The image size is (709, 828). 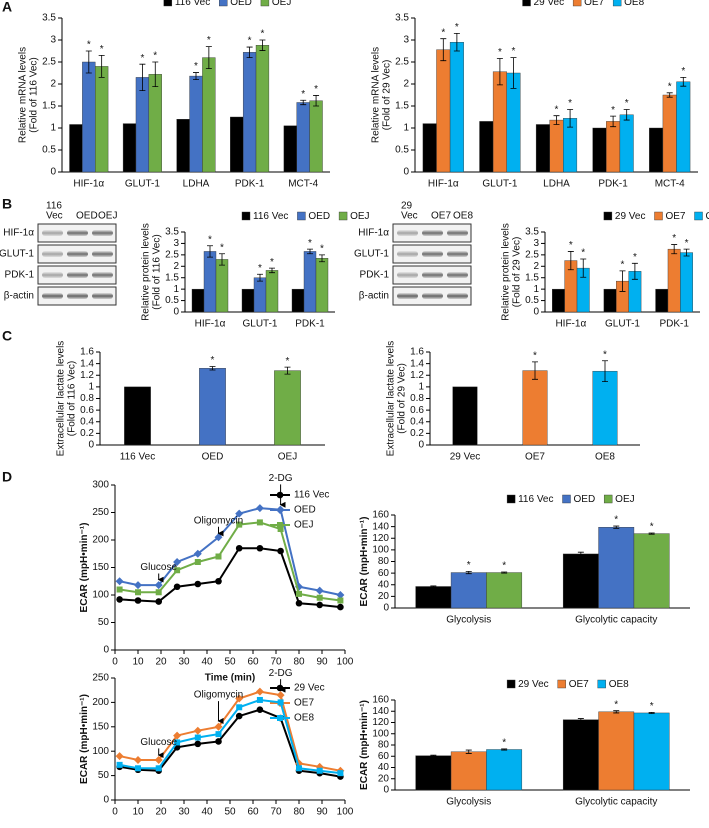 I want to click on legend-label: OEJ, so click(x=281, y=4).